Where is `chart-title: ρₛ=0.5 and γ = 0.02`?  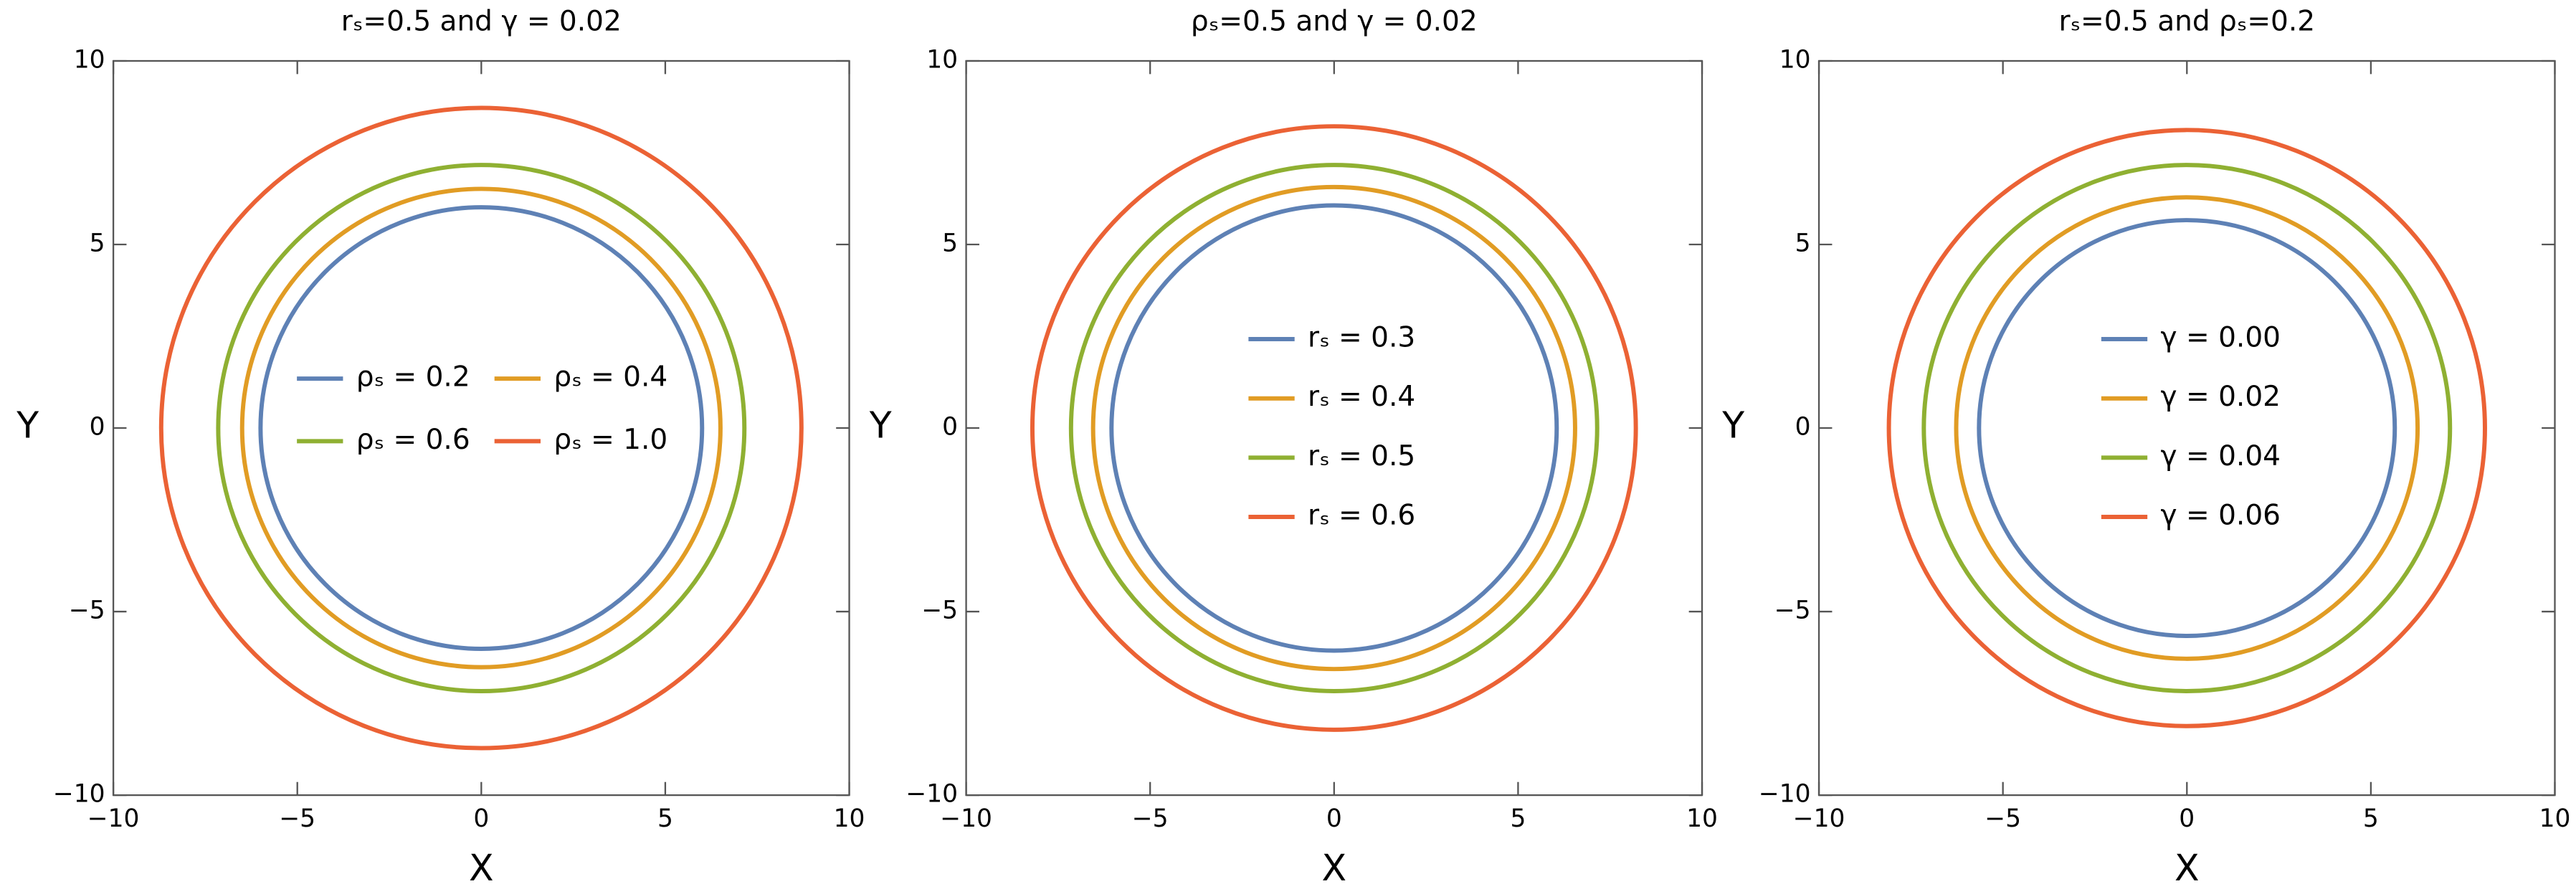
chart-title: ρₛ=0.5 and γ = 0.02 is located at coordinates (1334, 22).